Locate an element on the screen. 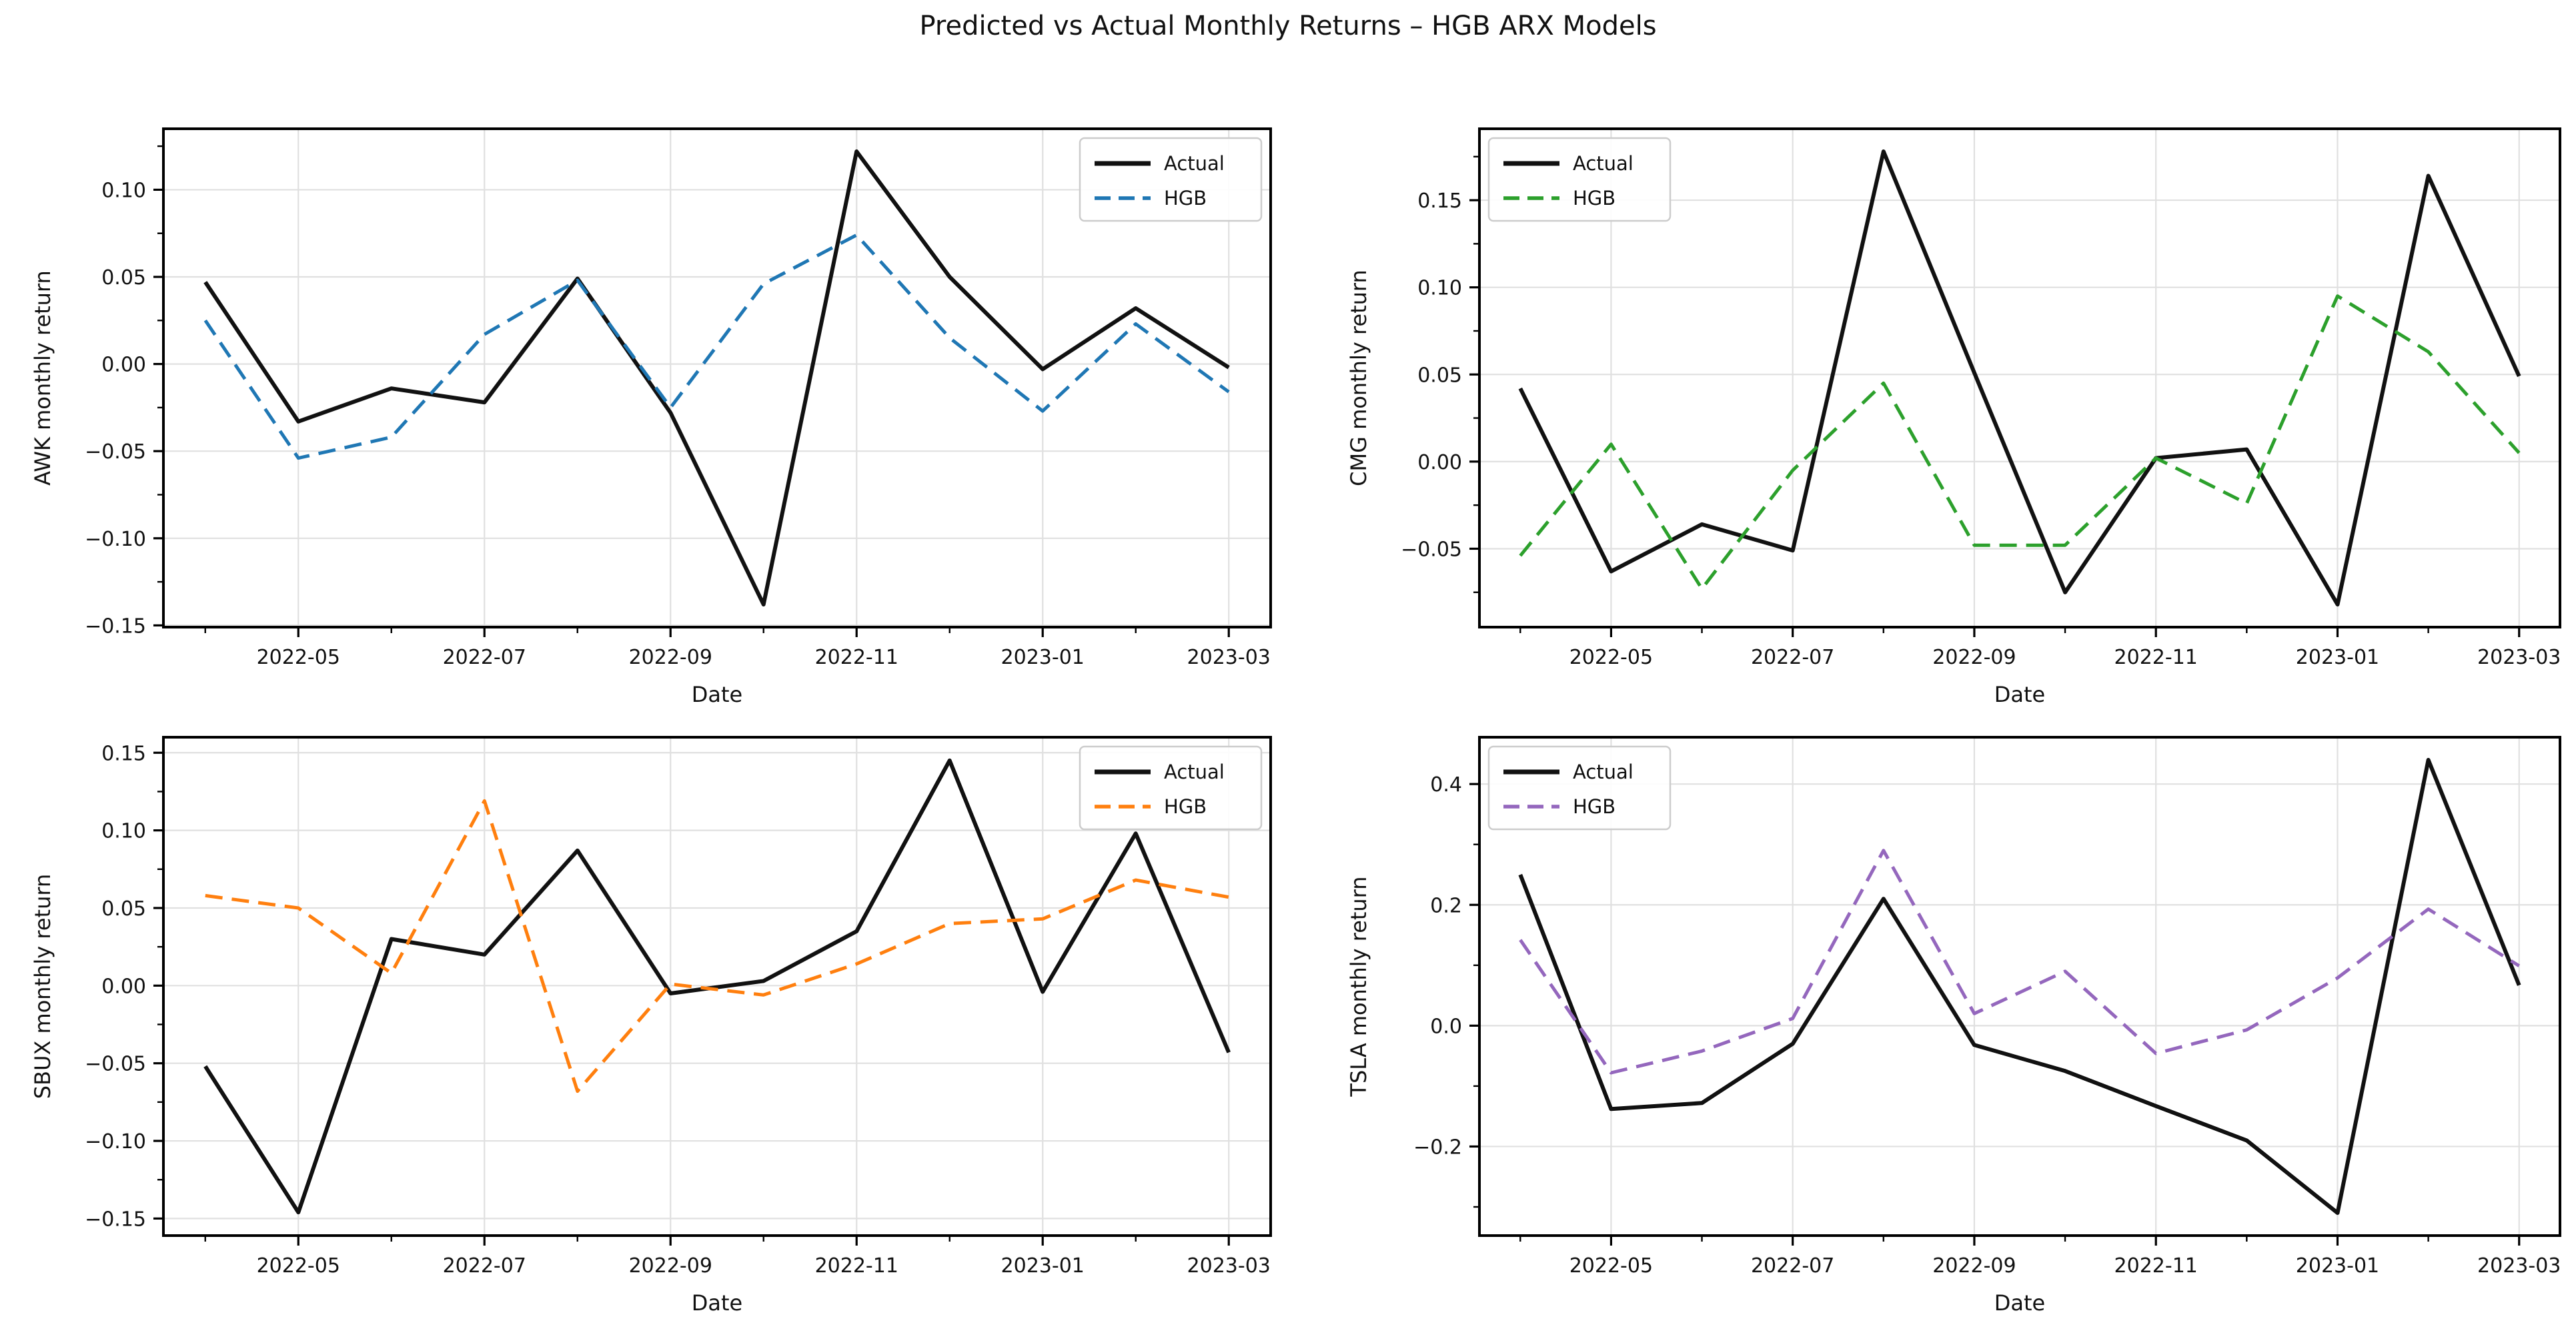  y-axis-label: TSLA monthly return is located at coordinates (1358, 987).